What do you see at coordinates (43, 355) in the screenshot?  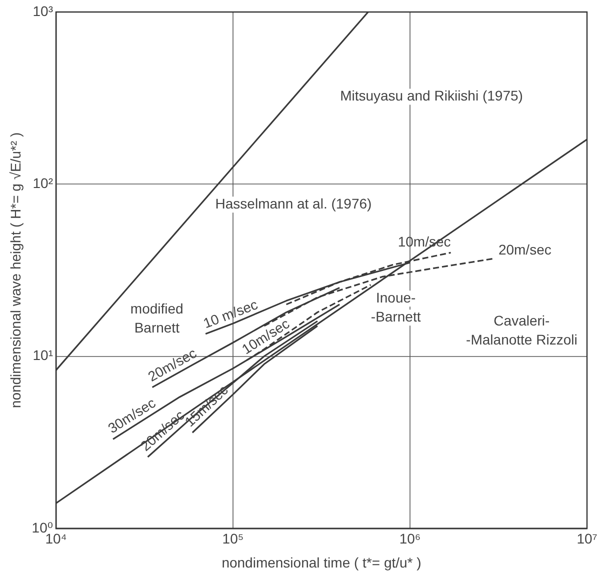 I see `y-tick-label: 10¹` at bounding box center [43, 355].